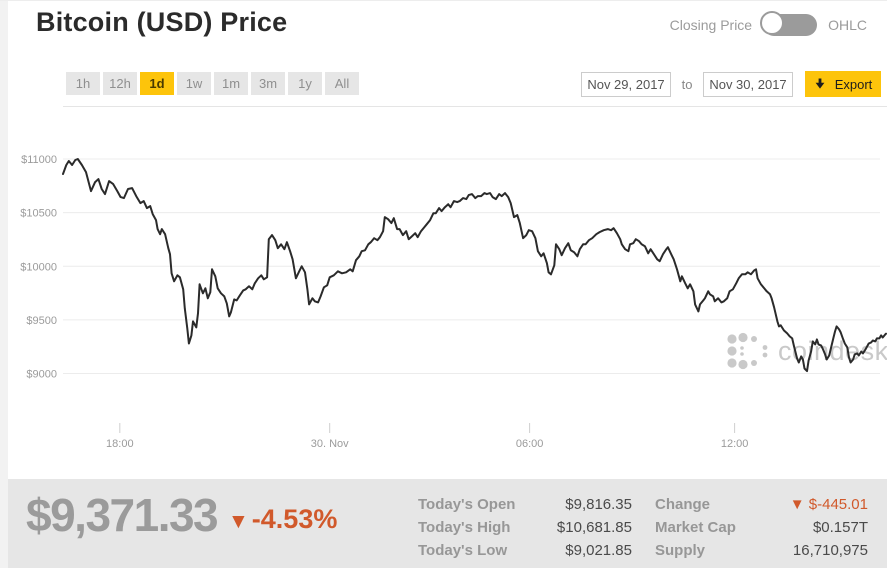 Image resolution: width=887 pixels, height=568 pixels. What do you see at coordinates (38, 267) in the screenshot?
I see `y-axis-label: $10000` at bounding box center [38, 267].